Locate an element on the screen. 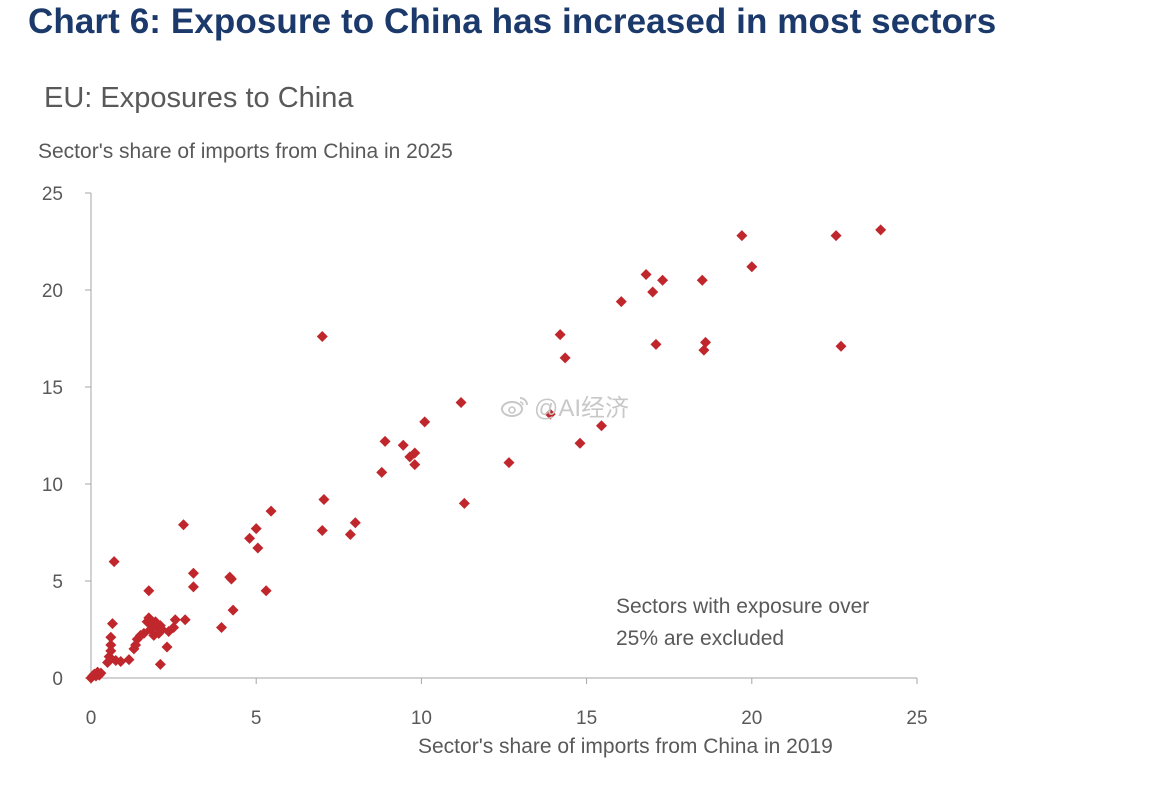 The image size is (1170, 805). x-tick-label: 15 is located at coordinates (586, 718).